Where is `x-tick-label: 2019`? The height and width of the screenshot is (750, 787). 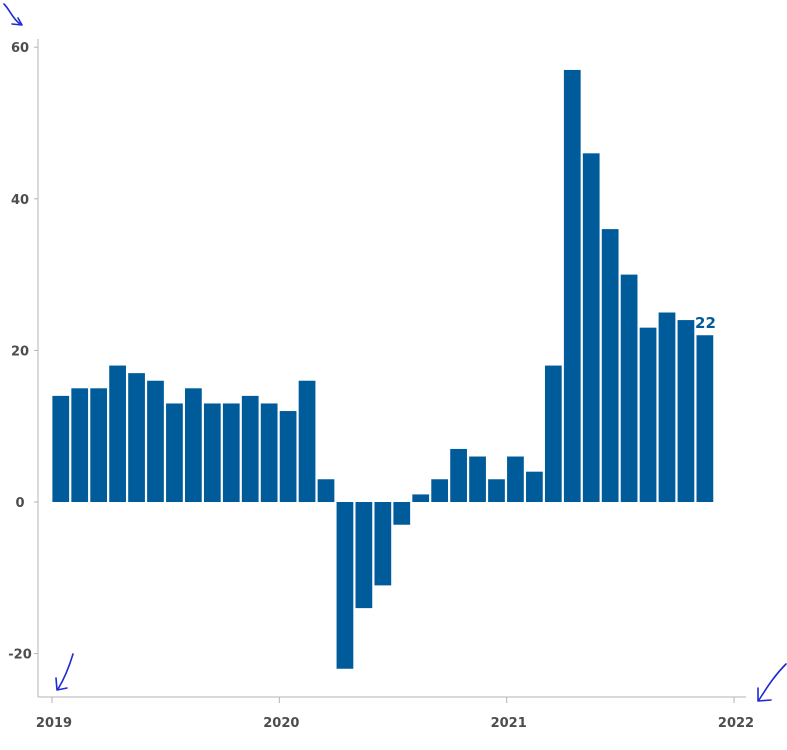
x-tick-label: 2019 is located at coordinates (54, 723).